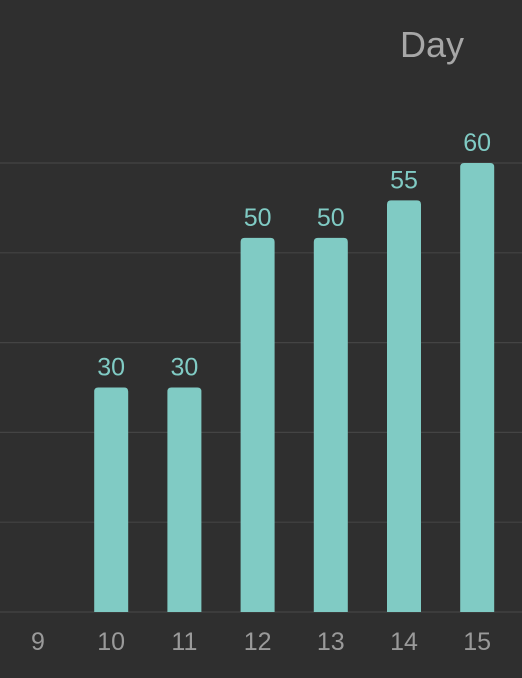 This screenshot has height=678, width=522. Describe the element at coordinates (331, 642) in the screenshot. I see `x-tick-label-13: 13` at that location.